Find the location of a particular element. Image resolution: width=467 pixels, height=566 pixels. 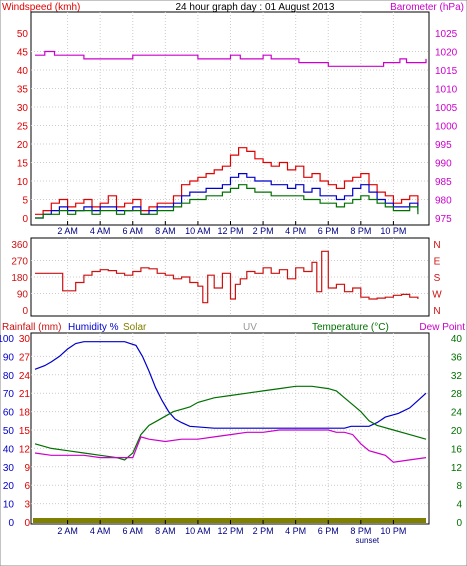

series-barometer is located at coordinates (231, 58).